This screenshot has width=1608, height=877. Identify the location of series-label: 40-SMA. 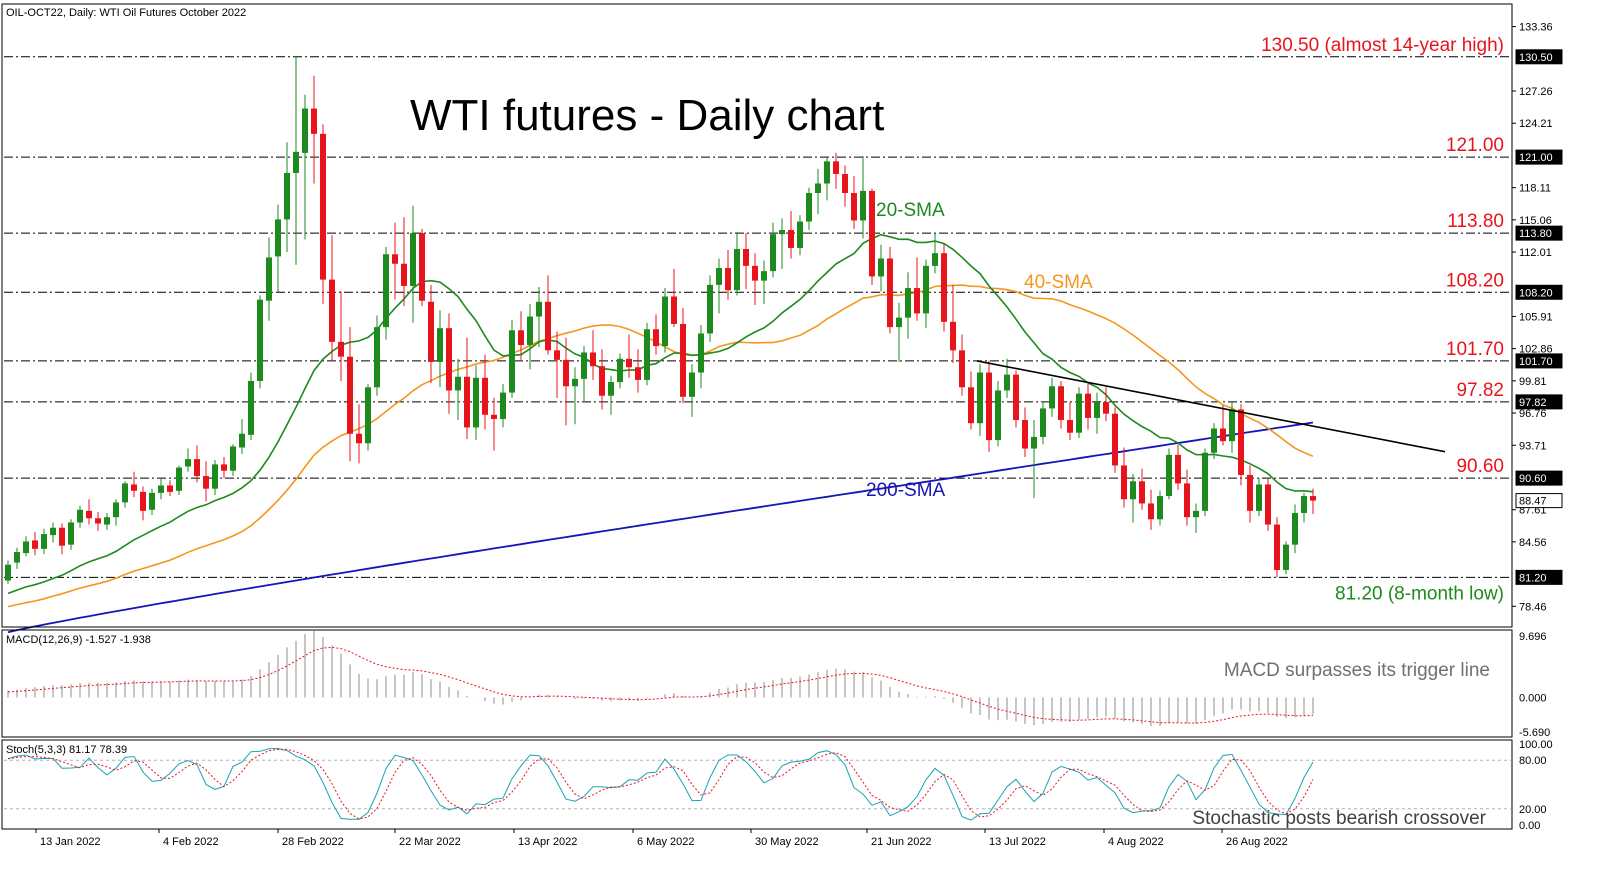
(1058, 282).